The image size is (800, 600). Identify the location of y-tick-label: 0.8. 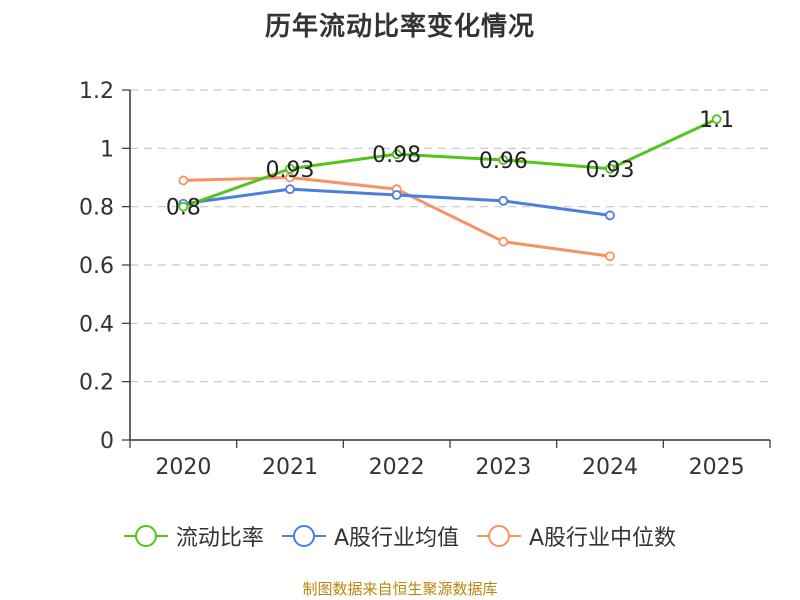
(96, 208).